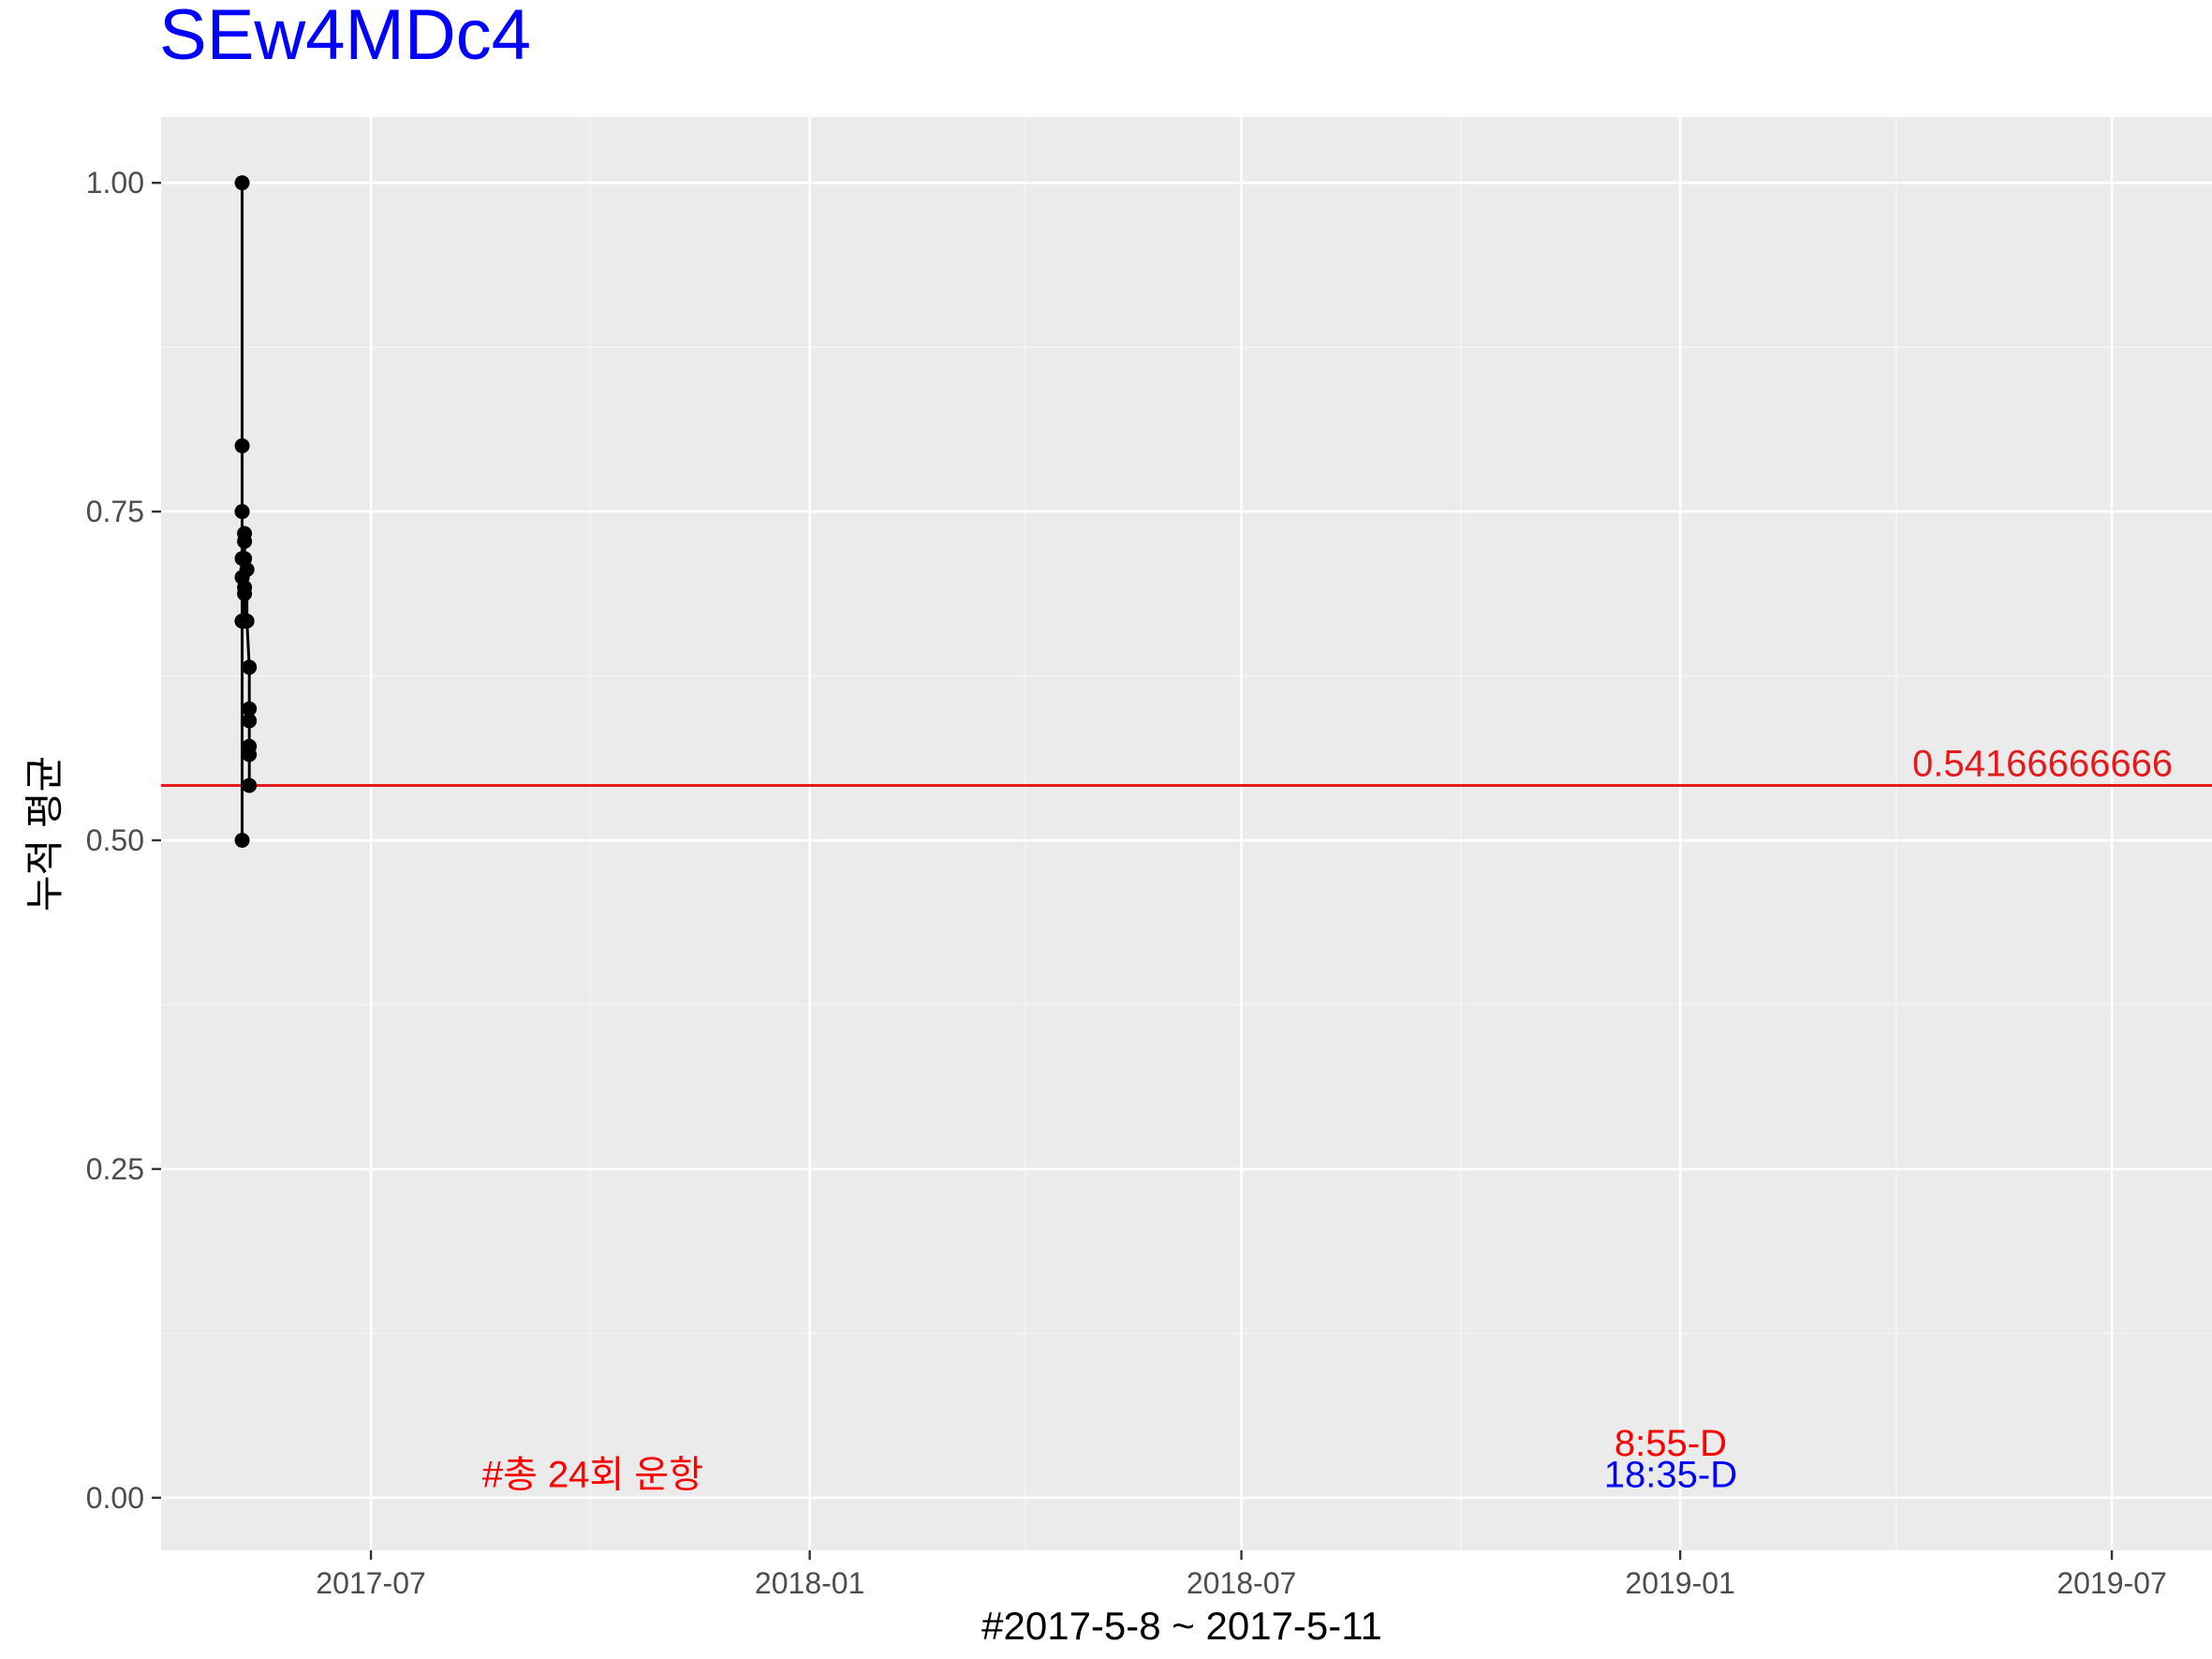 This screenshot has width=2212, height=1659. Describe the element at coordinates (1186, 766) in the screenshot. I see `mean-reference-line: 0.54166666666` at that location.